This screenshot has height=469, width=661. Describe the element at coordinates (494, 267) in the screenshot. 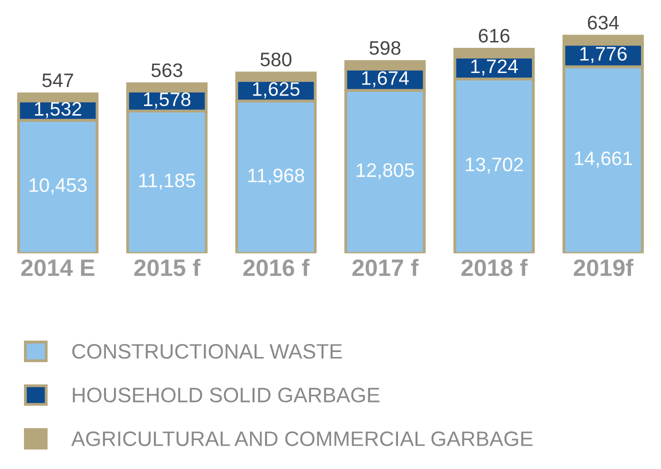

I see `x-tick-label: 2018 f` at that location.